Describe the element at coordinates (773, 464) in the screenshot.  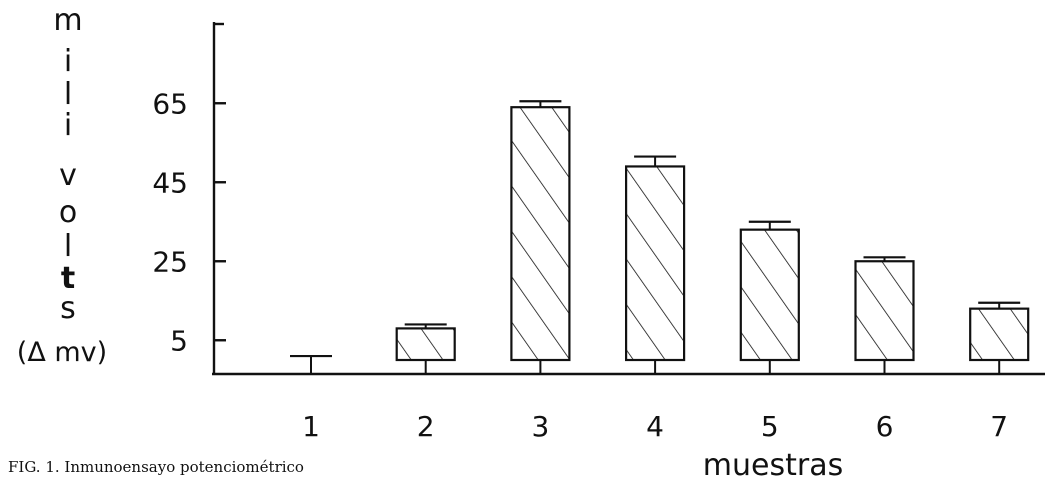
I see `x-axis-label: muestras` at that location.